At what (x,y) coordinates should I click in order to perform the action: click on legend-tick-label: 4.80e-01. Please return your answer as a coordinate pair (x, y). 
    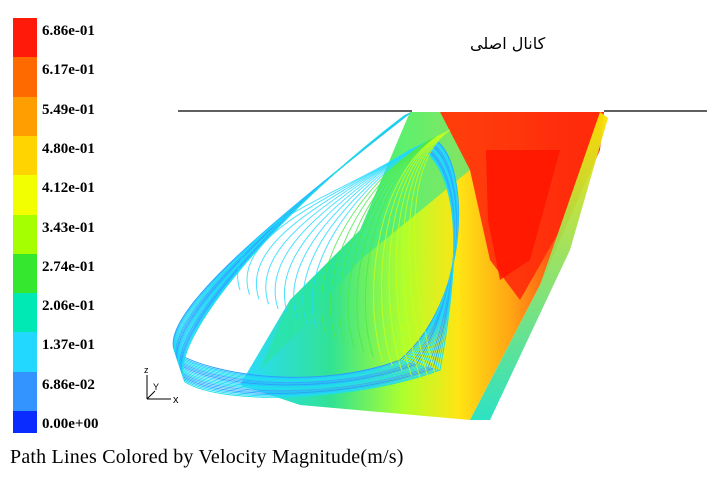
    Looking at the image, I should click on (68, 148).